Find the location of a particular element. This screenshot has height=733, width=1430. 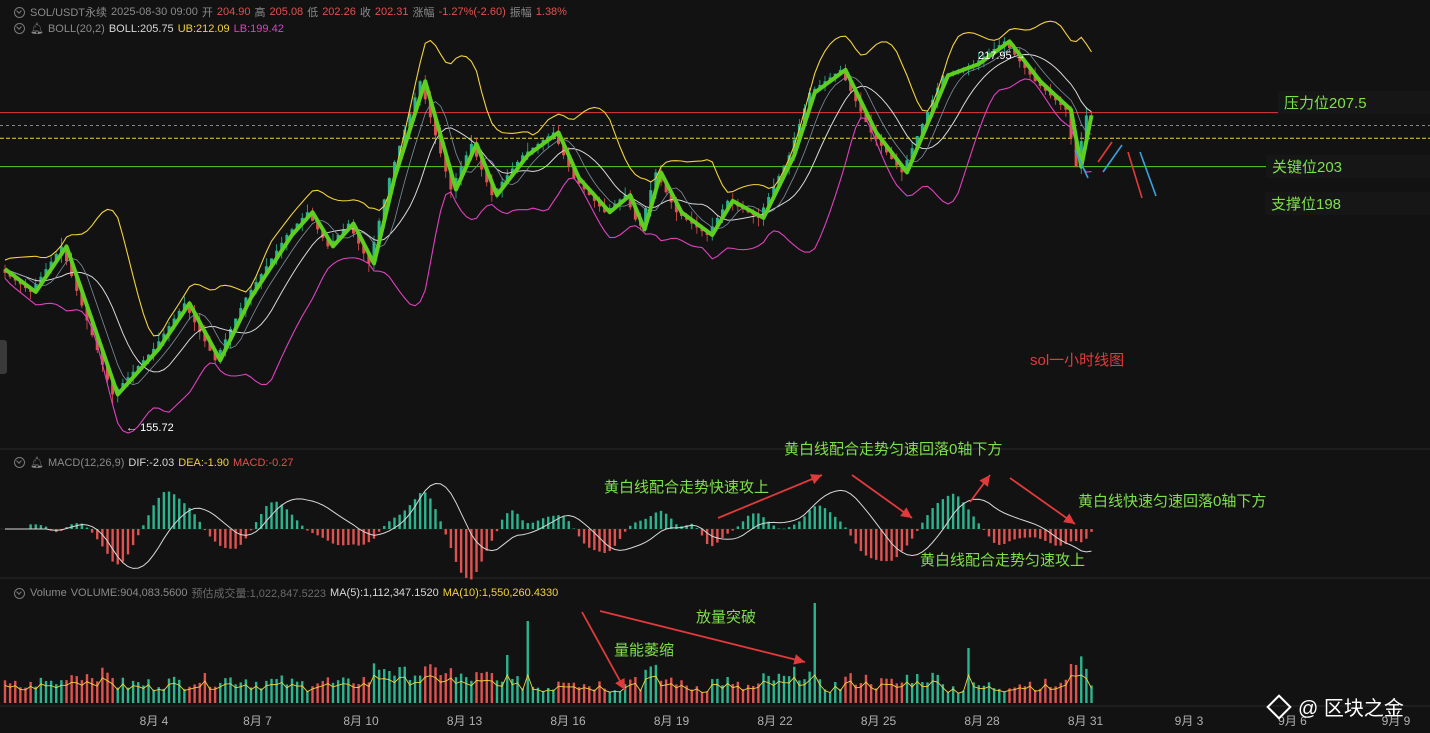

open-value: 204.90 is located at coordinates (233, 12).